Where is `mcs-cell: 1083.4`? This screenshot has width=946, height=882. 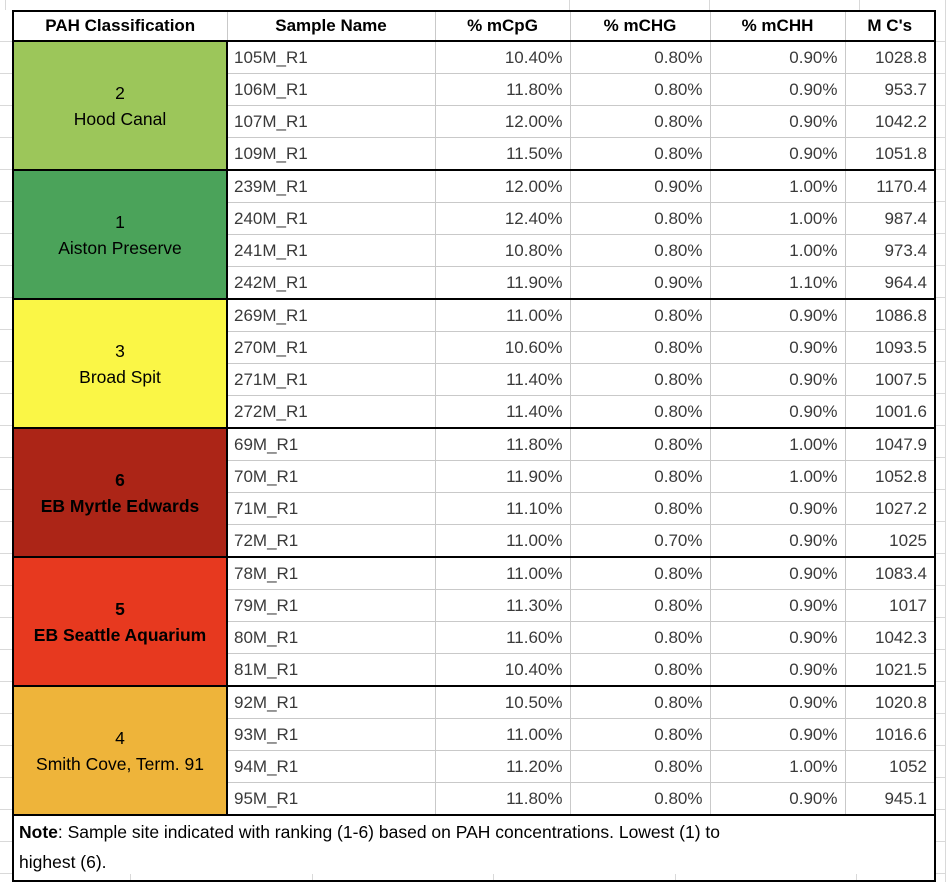
mcs-cell: 1083.4 is located at coordinates (890, 573).